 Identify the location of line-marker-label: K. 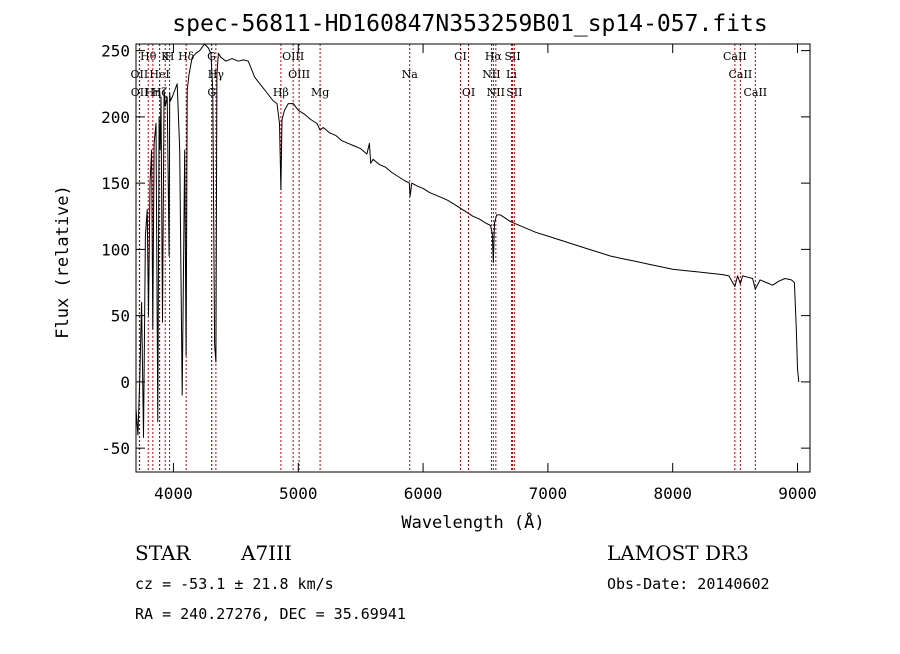
(165, 56).